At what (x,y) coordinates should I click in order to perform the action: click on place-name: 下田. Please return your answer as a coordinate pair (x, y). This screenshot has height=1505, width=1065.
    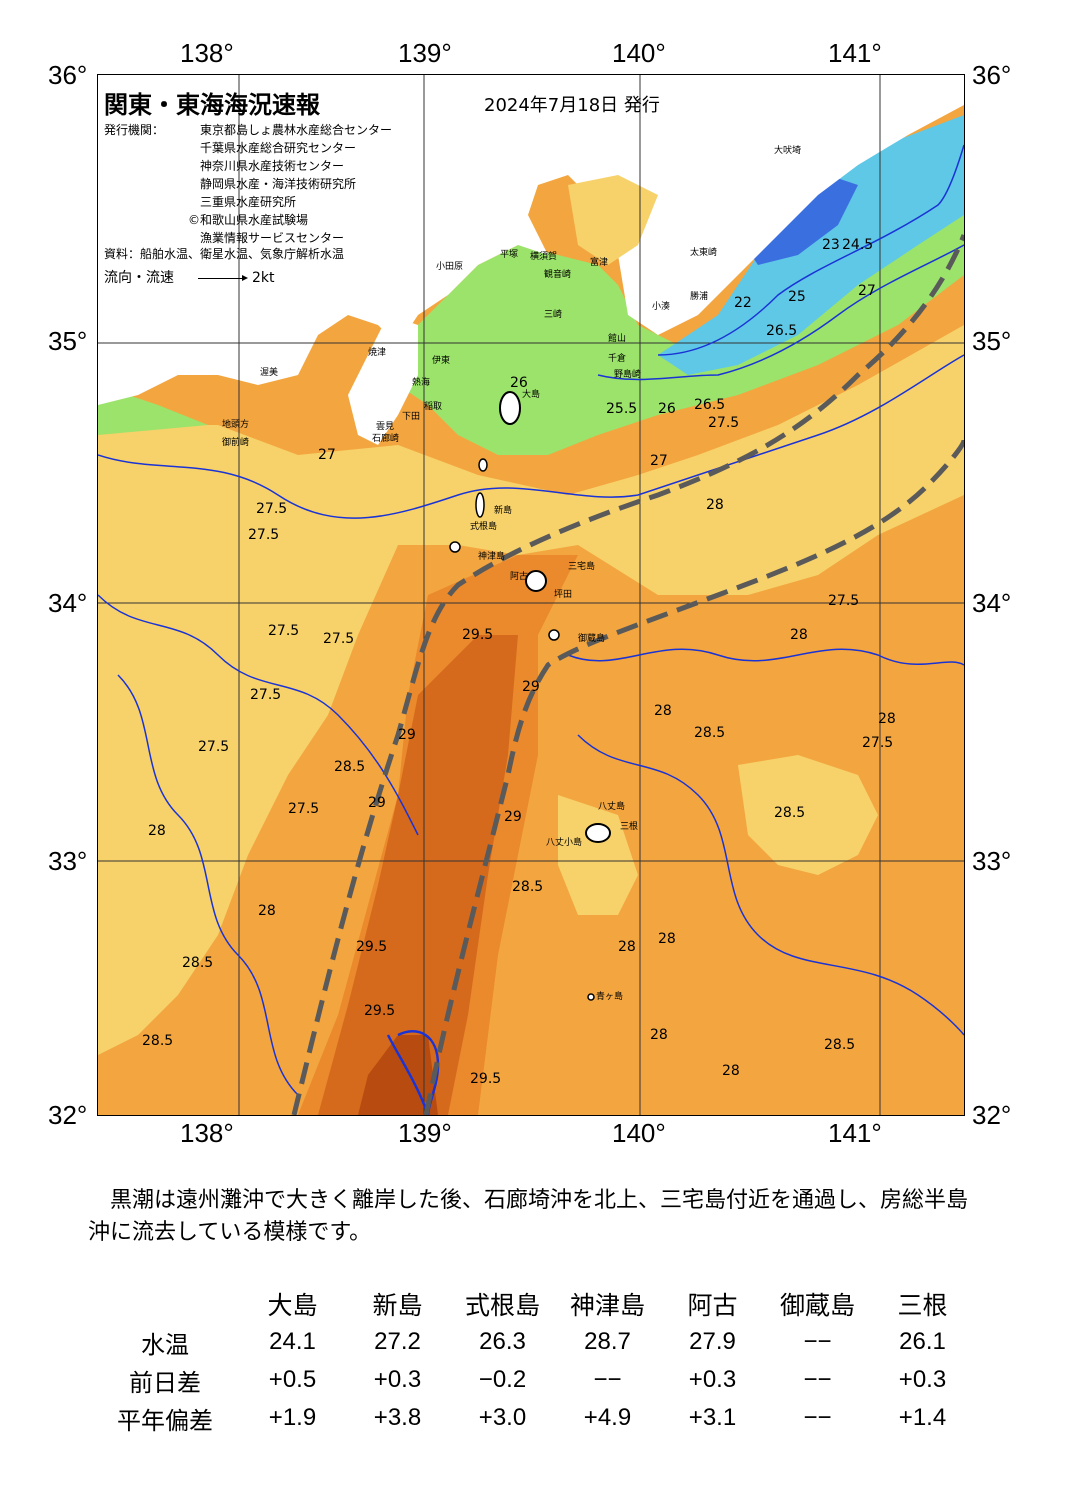
    Looking at the image, I should click on (411, 417).